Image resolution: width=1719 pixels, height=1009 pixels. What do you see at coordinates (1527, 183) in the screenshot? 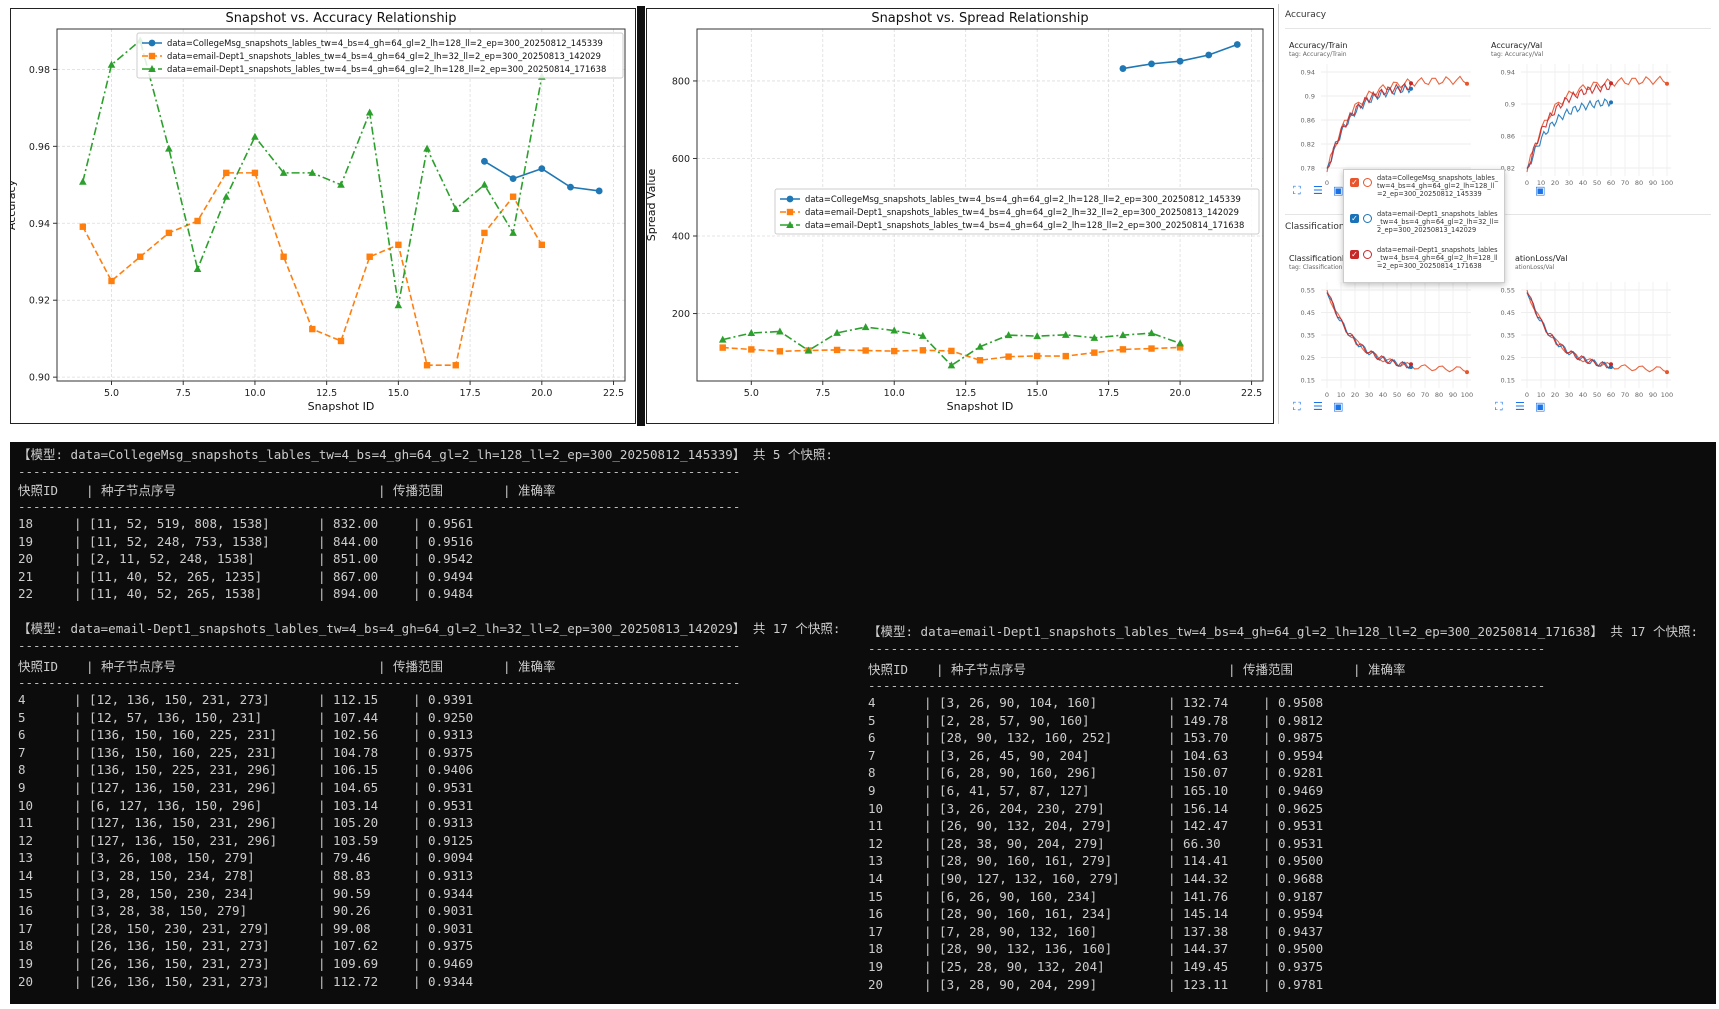
I see `tb-x-tick-label: 0` at bounding box center [1527, 183].